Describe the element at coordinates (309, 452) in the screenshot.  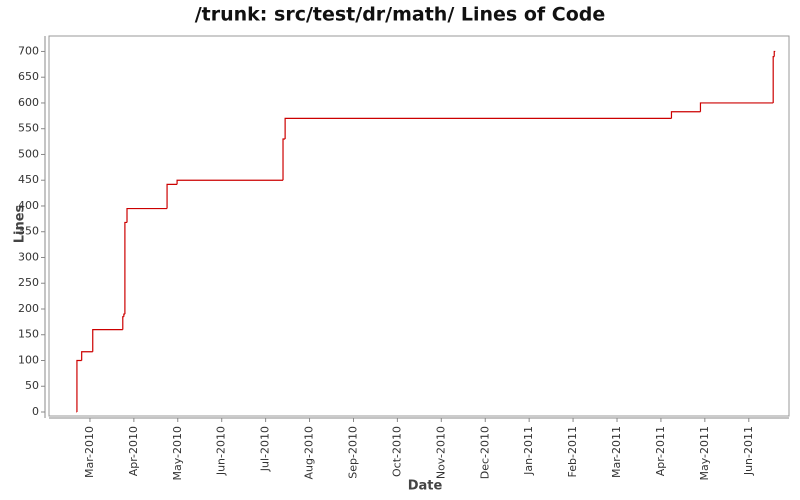
I see `x-tick-label: Aug-2010` at that location.